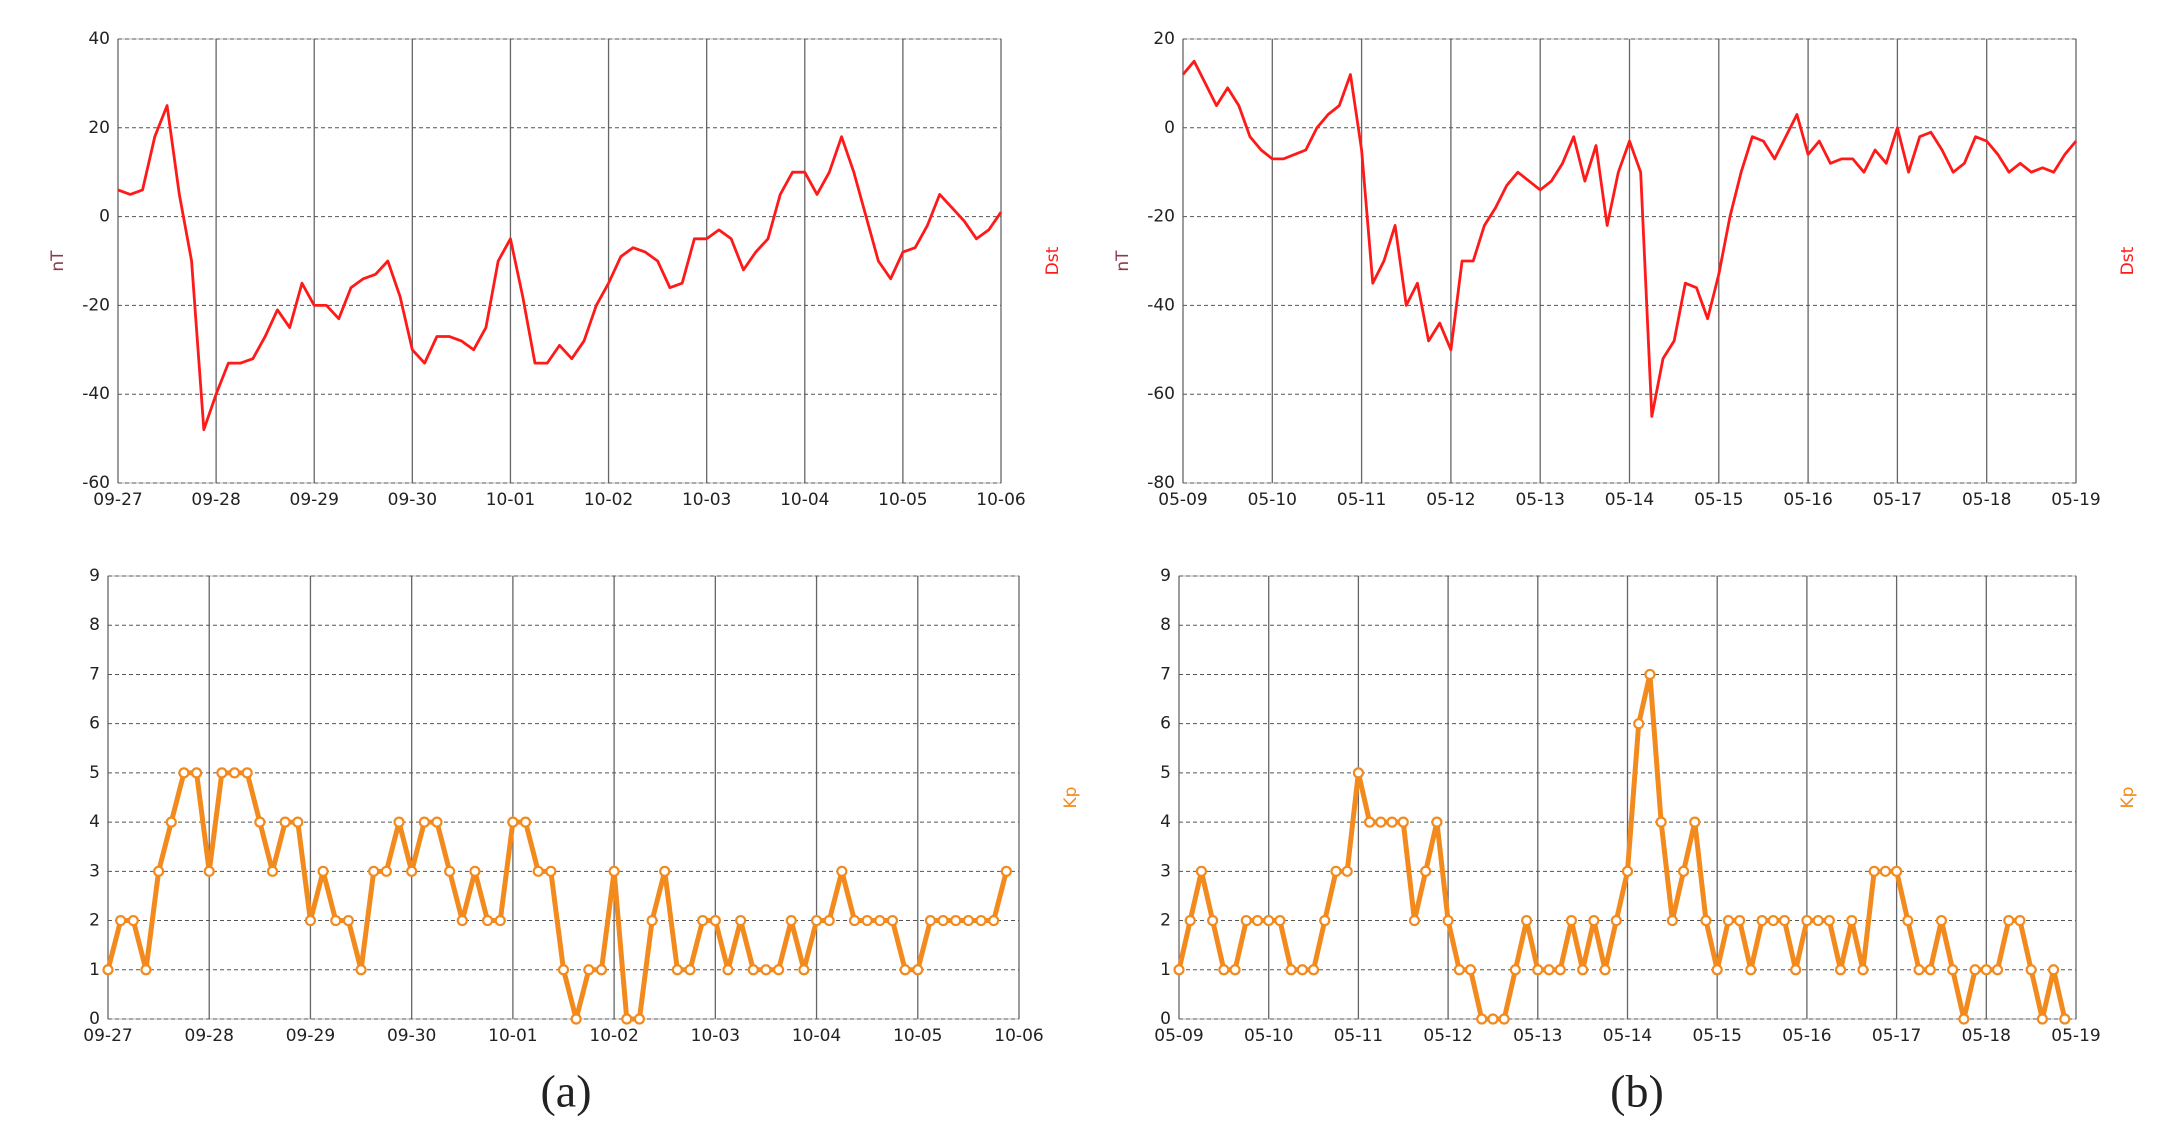 The width and height of the screenshot is (2175, 1146). I want to click on y-tick-label: -40, so click(96, 394).